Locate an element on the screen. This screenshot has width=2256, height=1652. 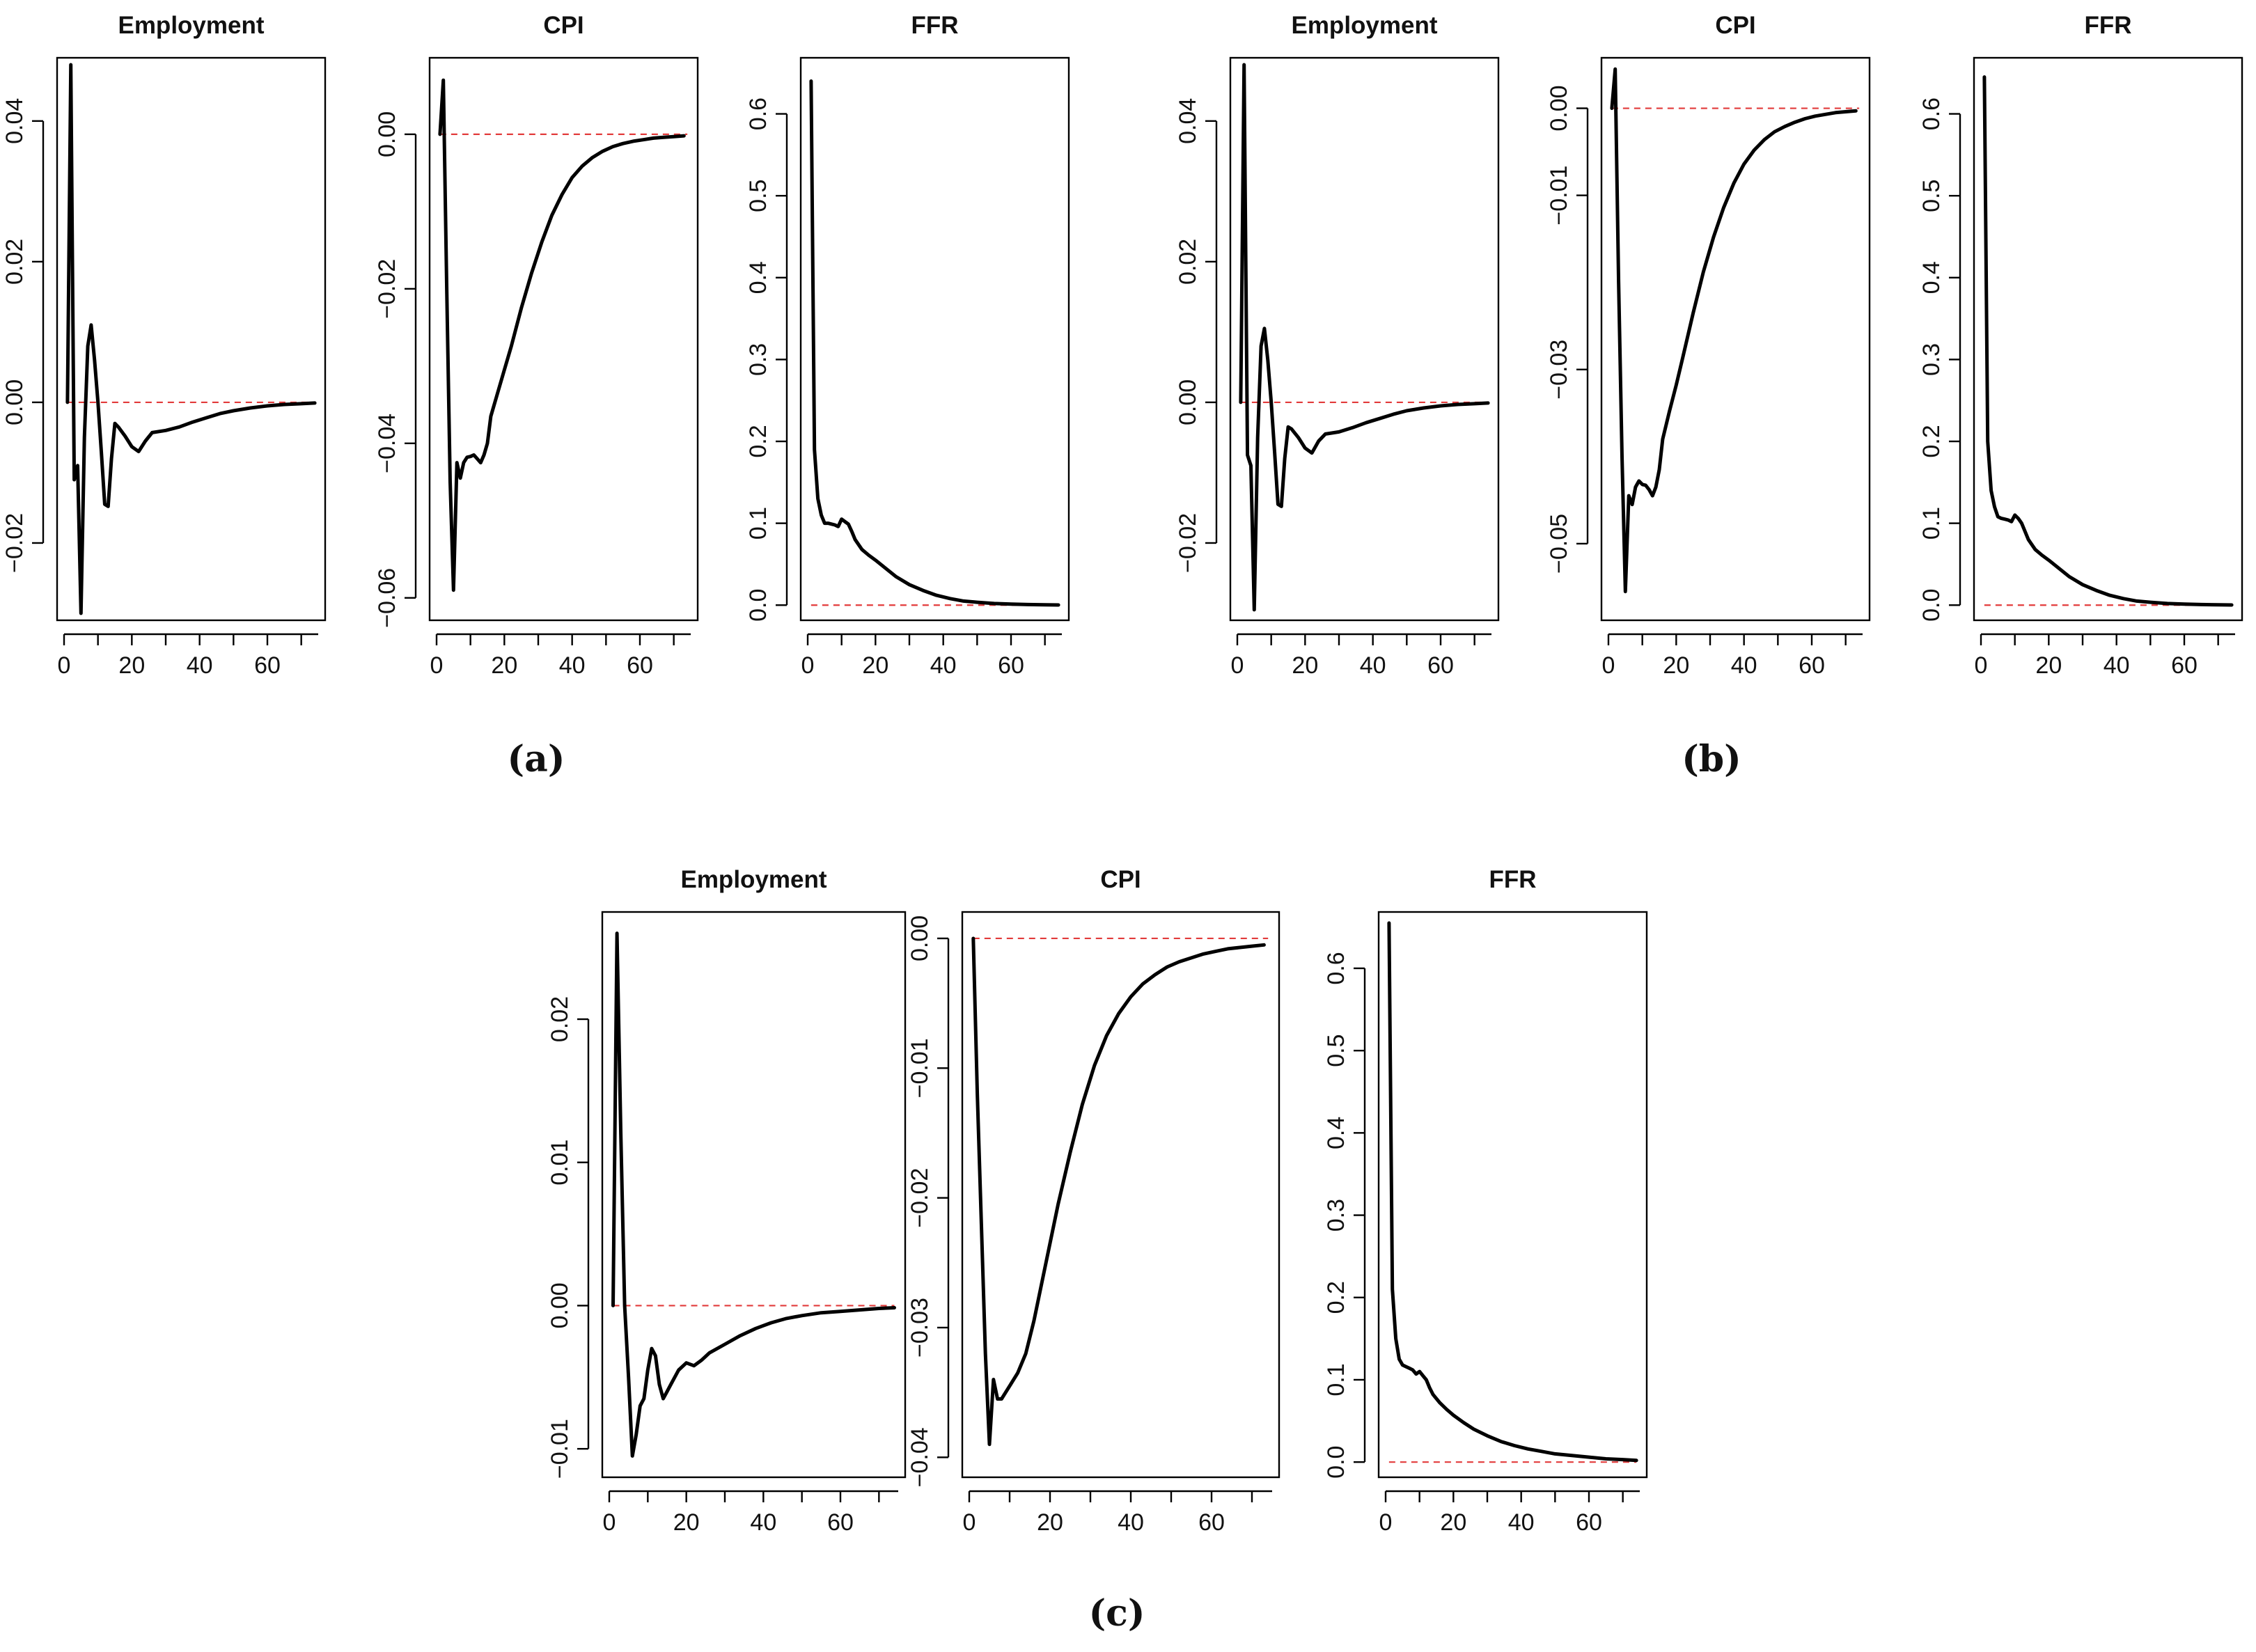
chart-c-ffr: FFR 0 20 40 60 0.0 0.1 0.2 0.3 0.4 0.5 0.6 is located at coordinates (1485, 1201).